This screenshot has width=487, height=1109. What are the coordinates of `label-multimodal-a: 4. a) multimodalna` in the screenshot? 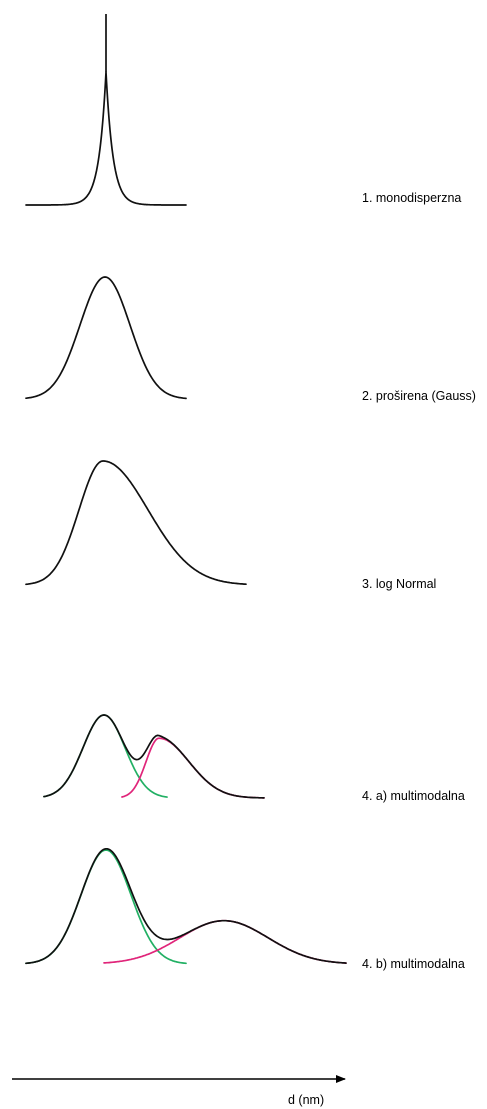 It's located at (413, 796).